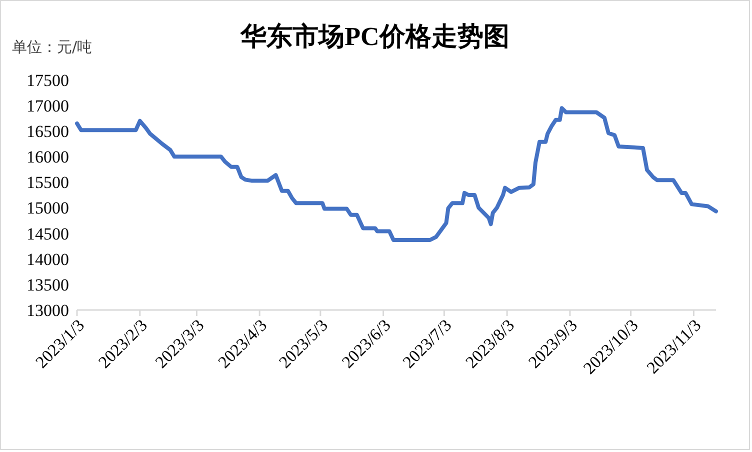 The height and width of the screenshot is (452, 752). What do you see at coordinates (47, 259) in the screenshot?
I see `y-tick-label: 14000` at bounding box center [47, 259].